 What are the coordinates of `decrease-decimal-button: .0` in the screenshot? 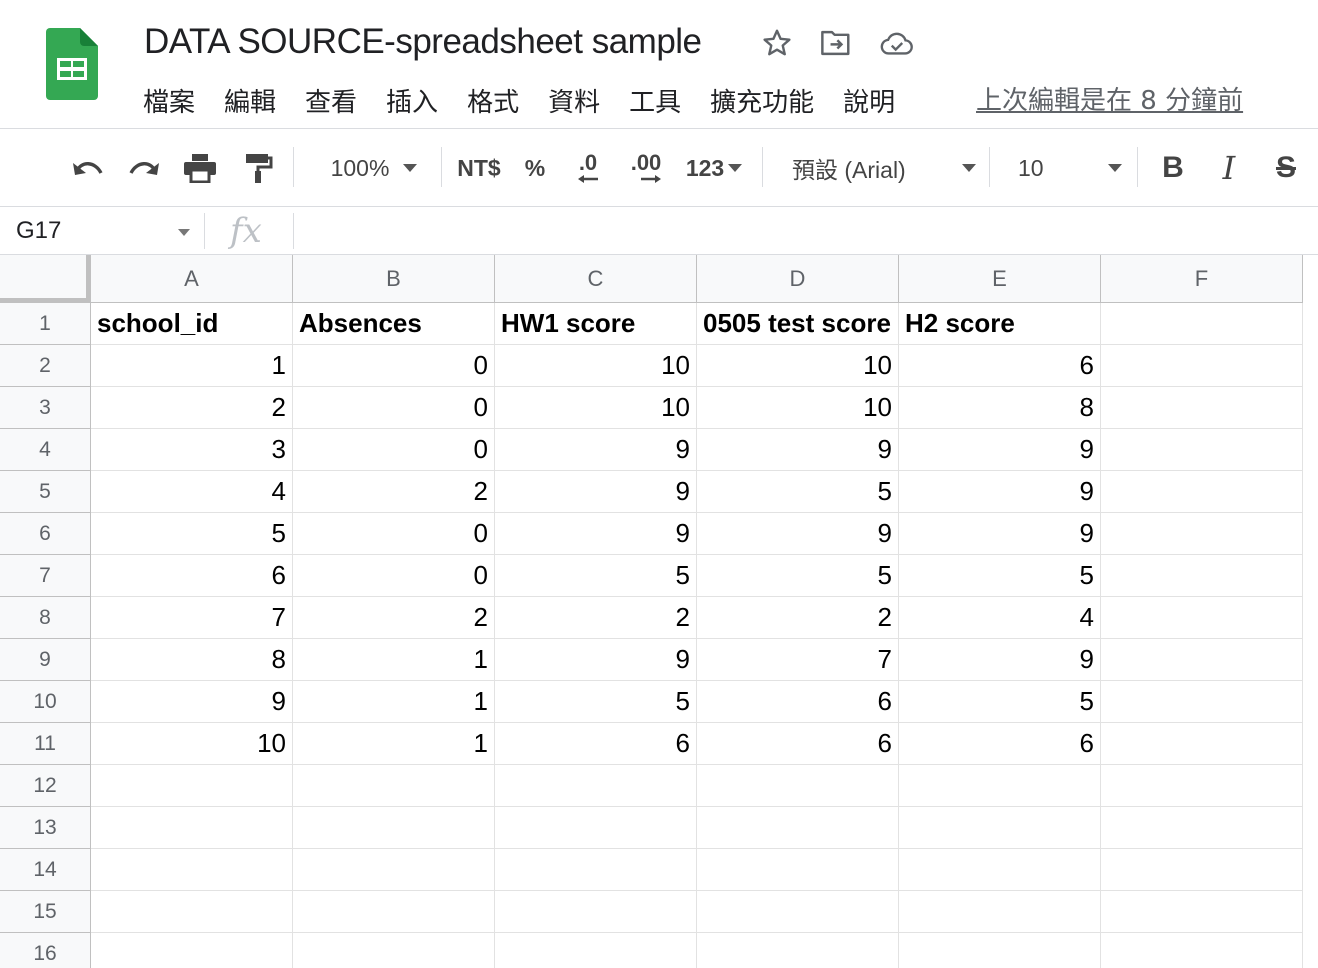 It's located at (588, 168).